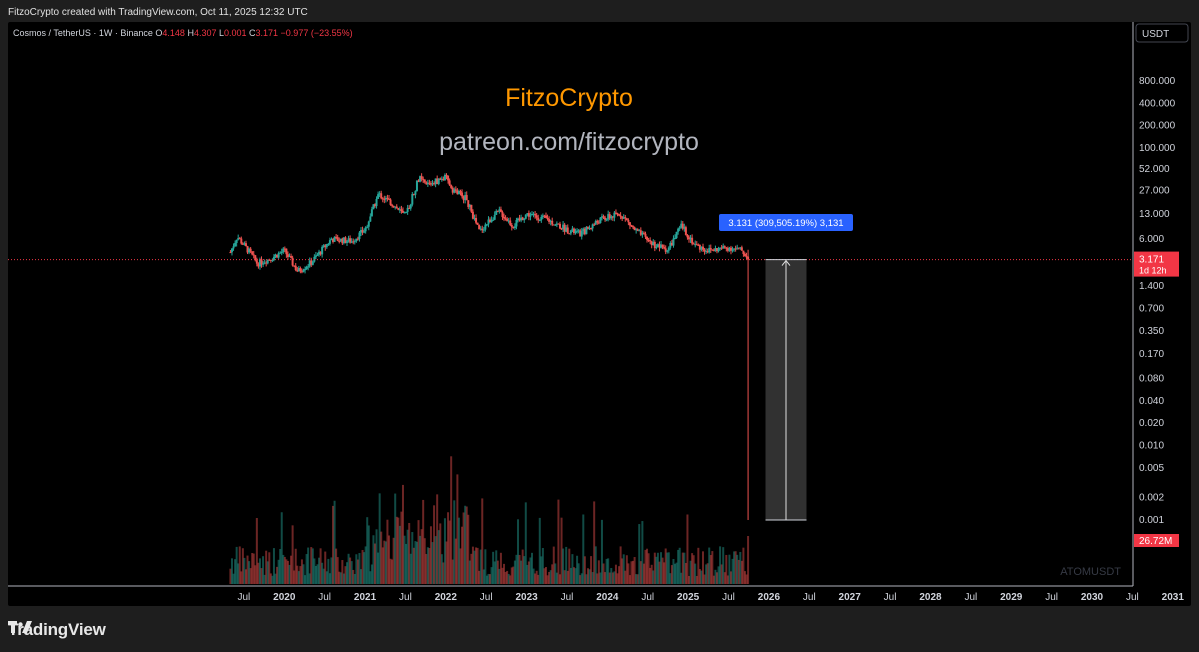 Image resolution: width=1199 pixels, height=652 pixels. I want to click on currency-button, so click(1162, 33).